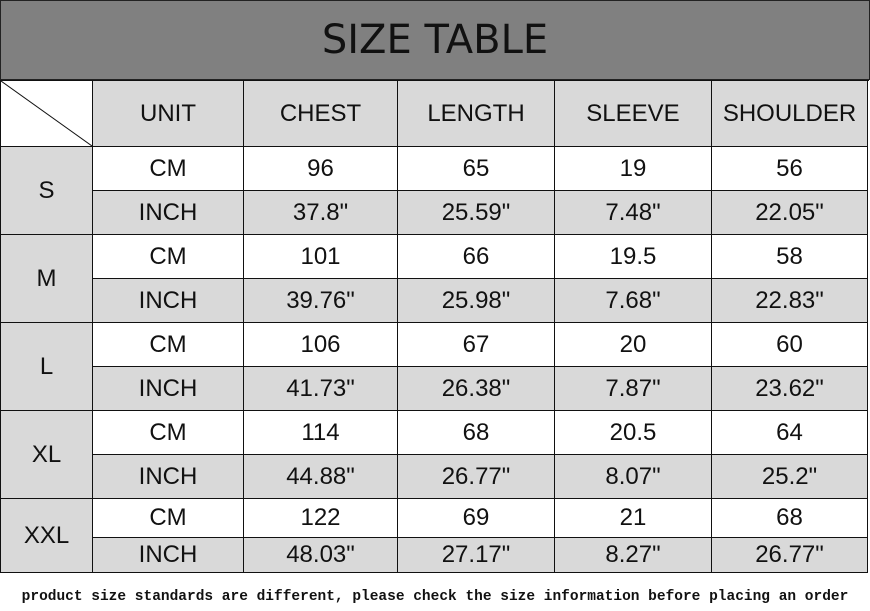 The height and width of the screenshot is (611, 870). I want to click on inch-cell: 25.98", so click(476, 301).